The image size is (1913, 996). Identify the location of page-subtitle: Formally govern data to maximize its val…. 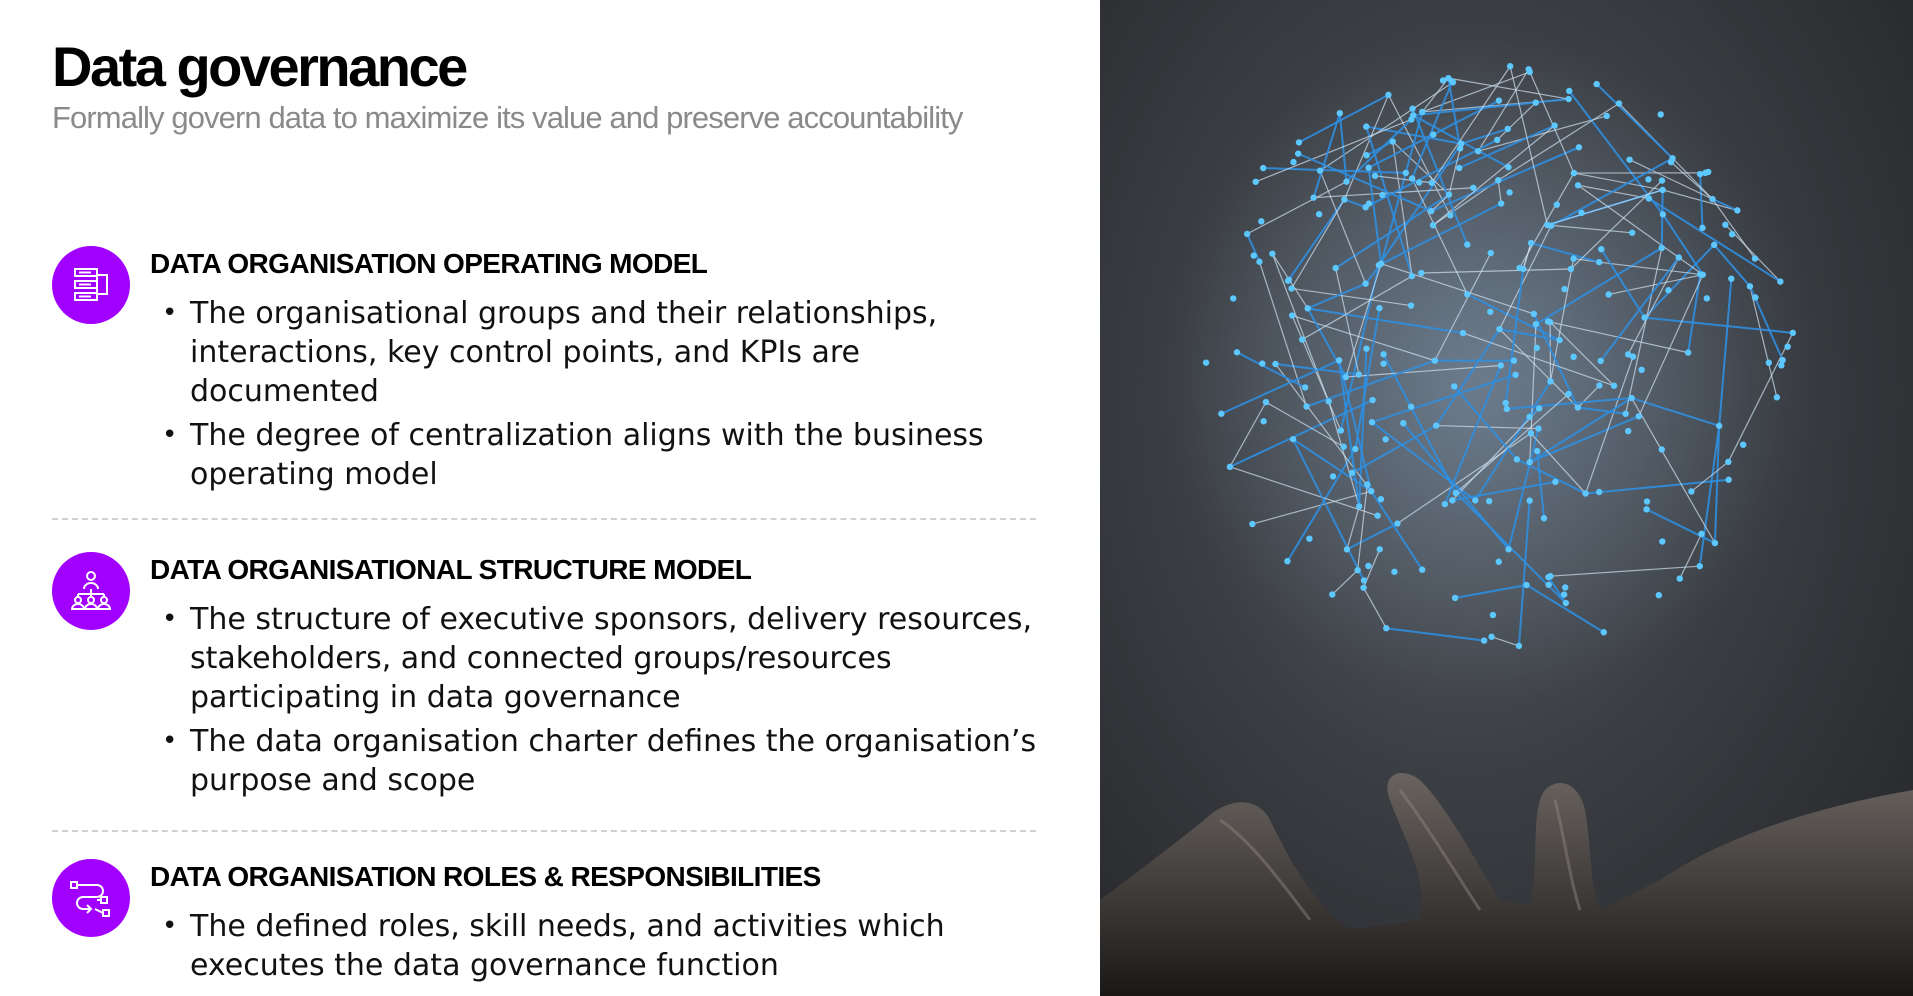
(507, 117).